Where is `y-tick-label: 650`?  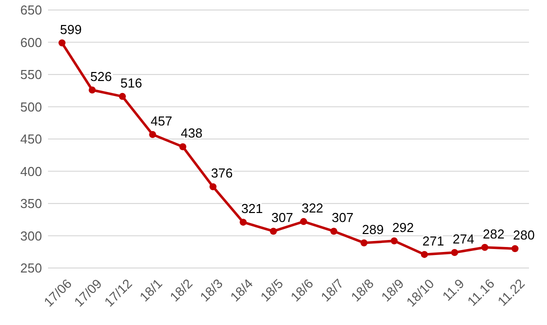
y-tick-label: 650 is located at coordinates (31, 10).